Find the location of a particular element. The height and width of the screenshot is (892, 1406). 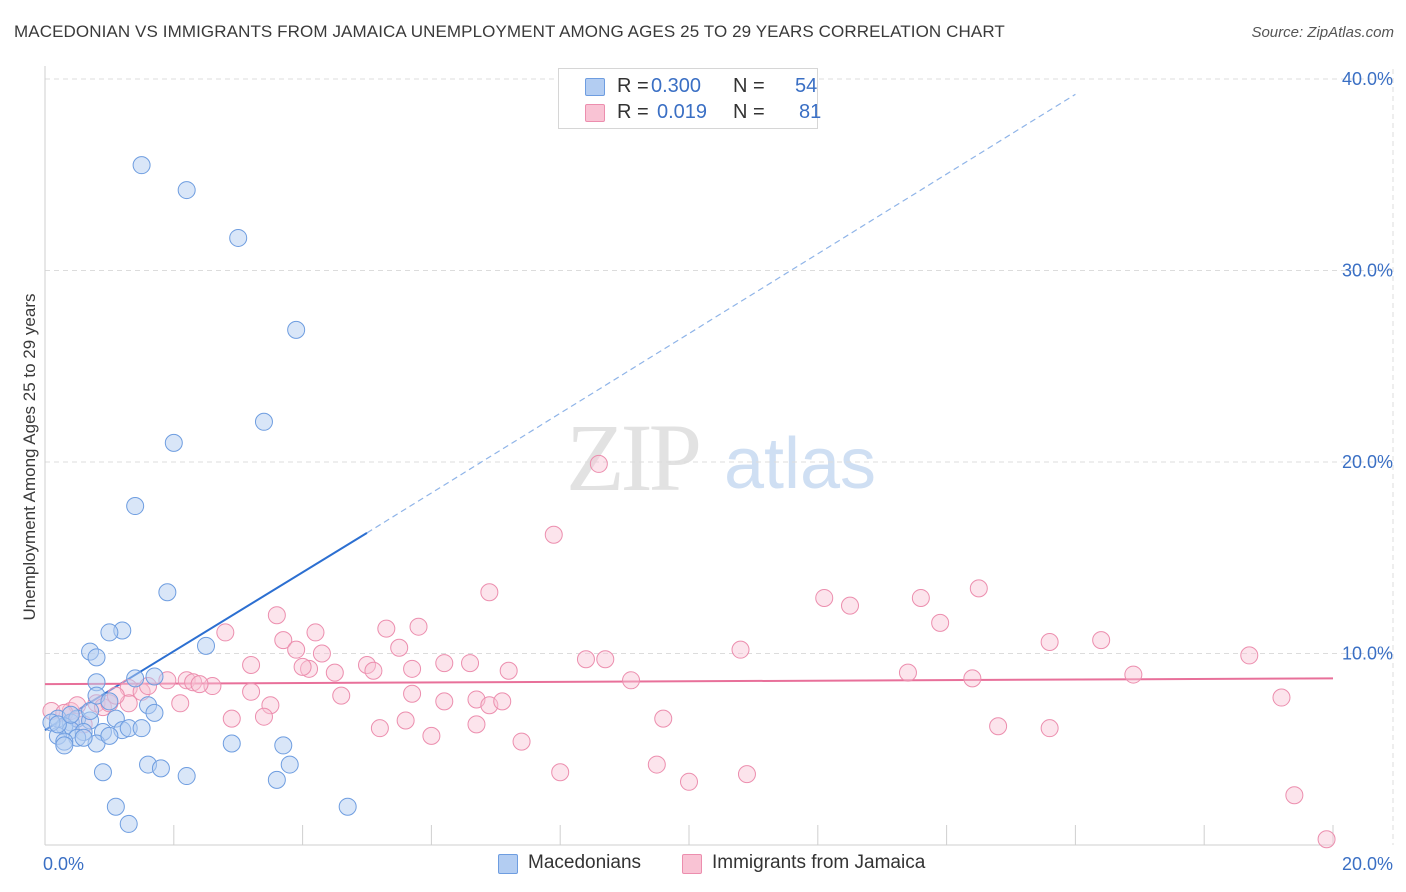

y-tick-label: 20.0% is located at coordinates (1367, 462).